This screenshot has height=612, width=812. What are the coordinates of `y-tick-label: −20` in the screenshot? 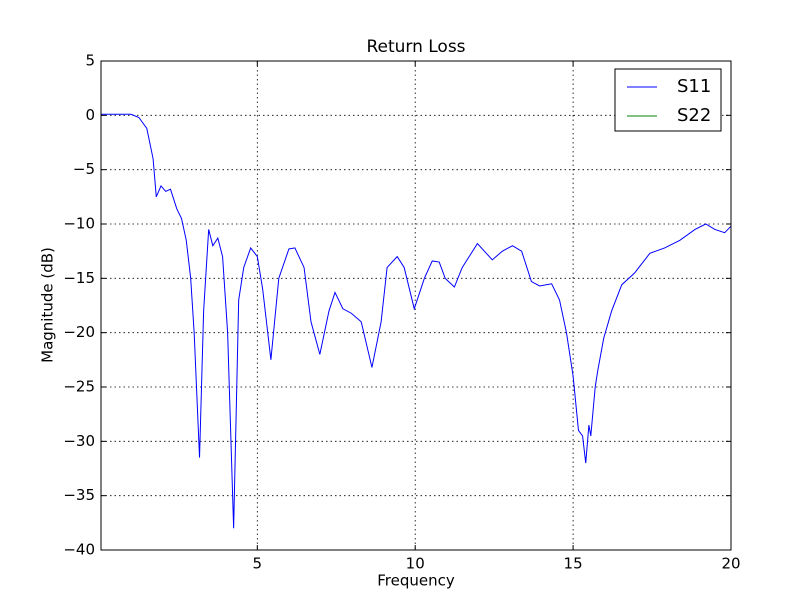 It's located at (79, 332).